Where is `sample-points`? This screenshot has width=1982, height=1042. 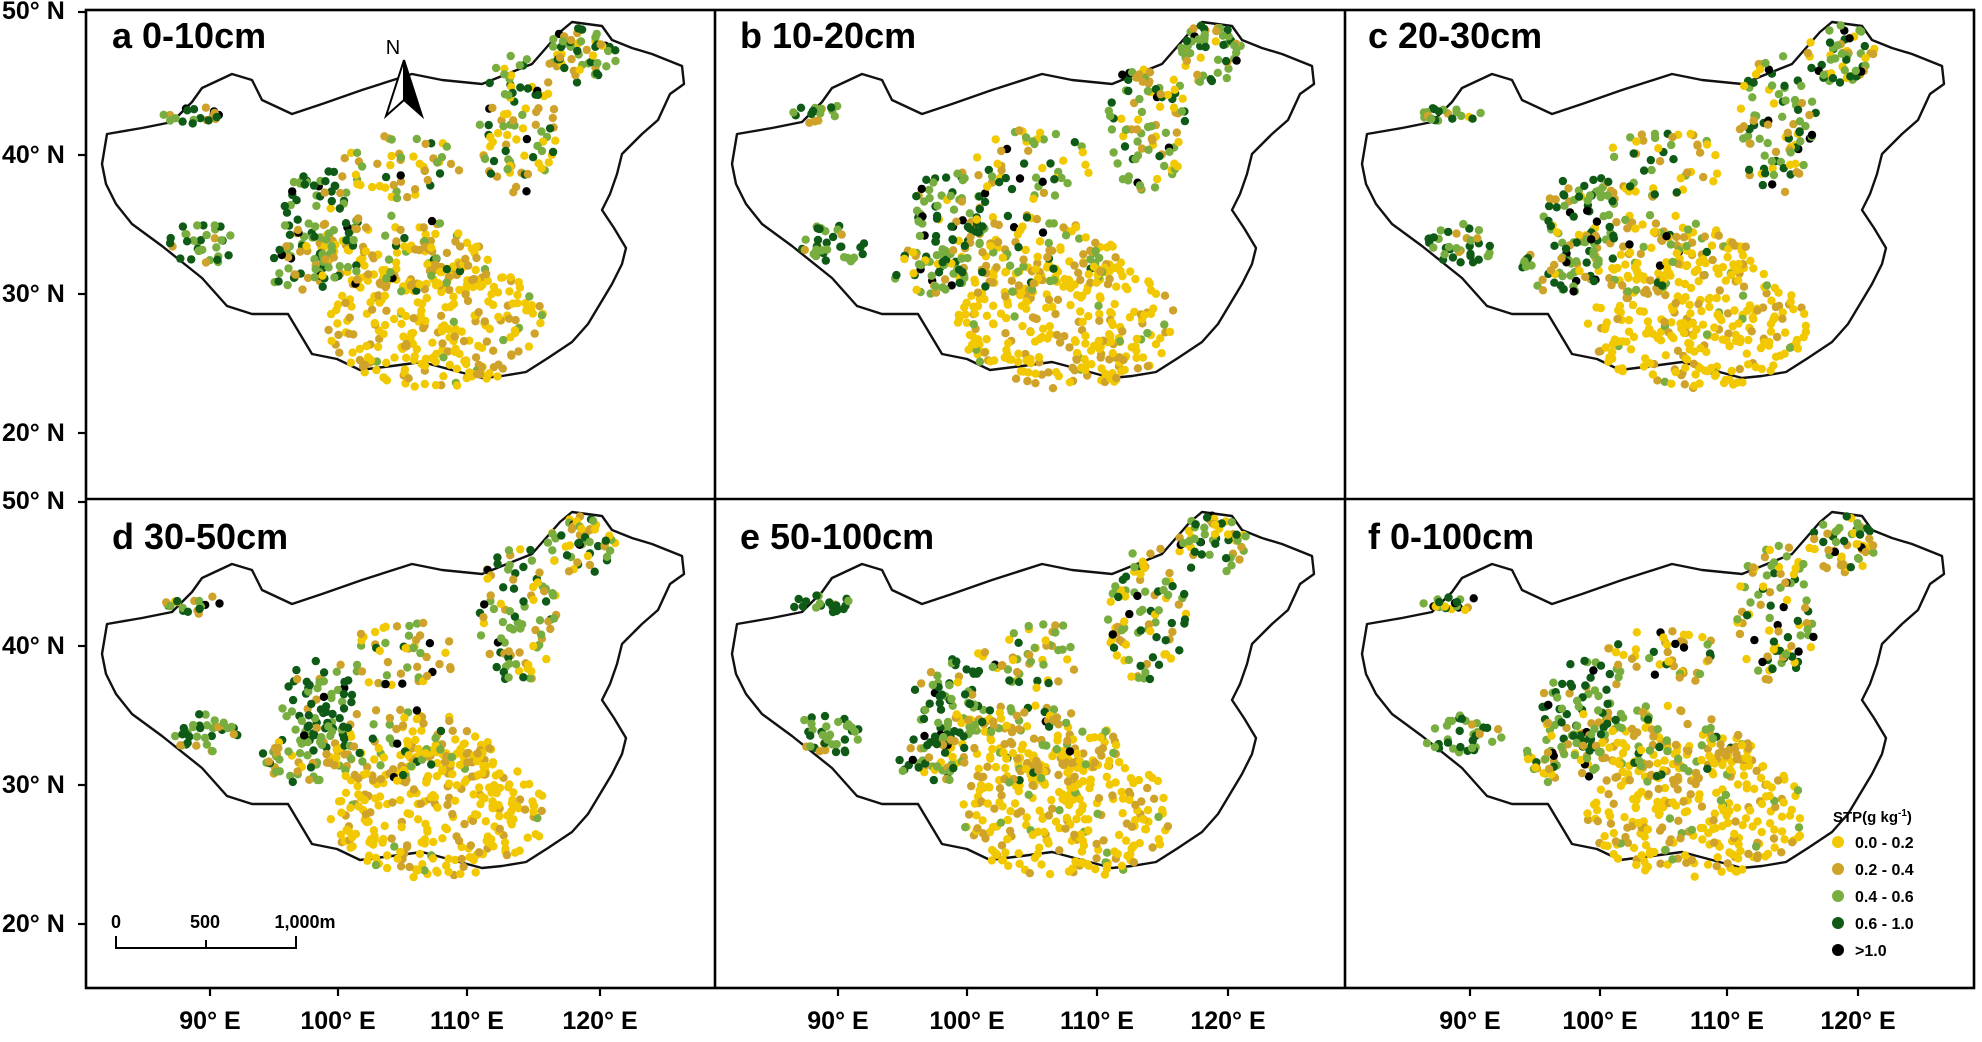 sample-points is located at coordinates (1020, 695).